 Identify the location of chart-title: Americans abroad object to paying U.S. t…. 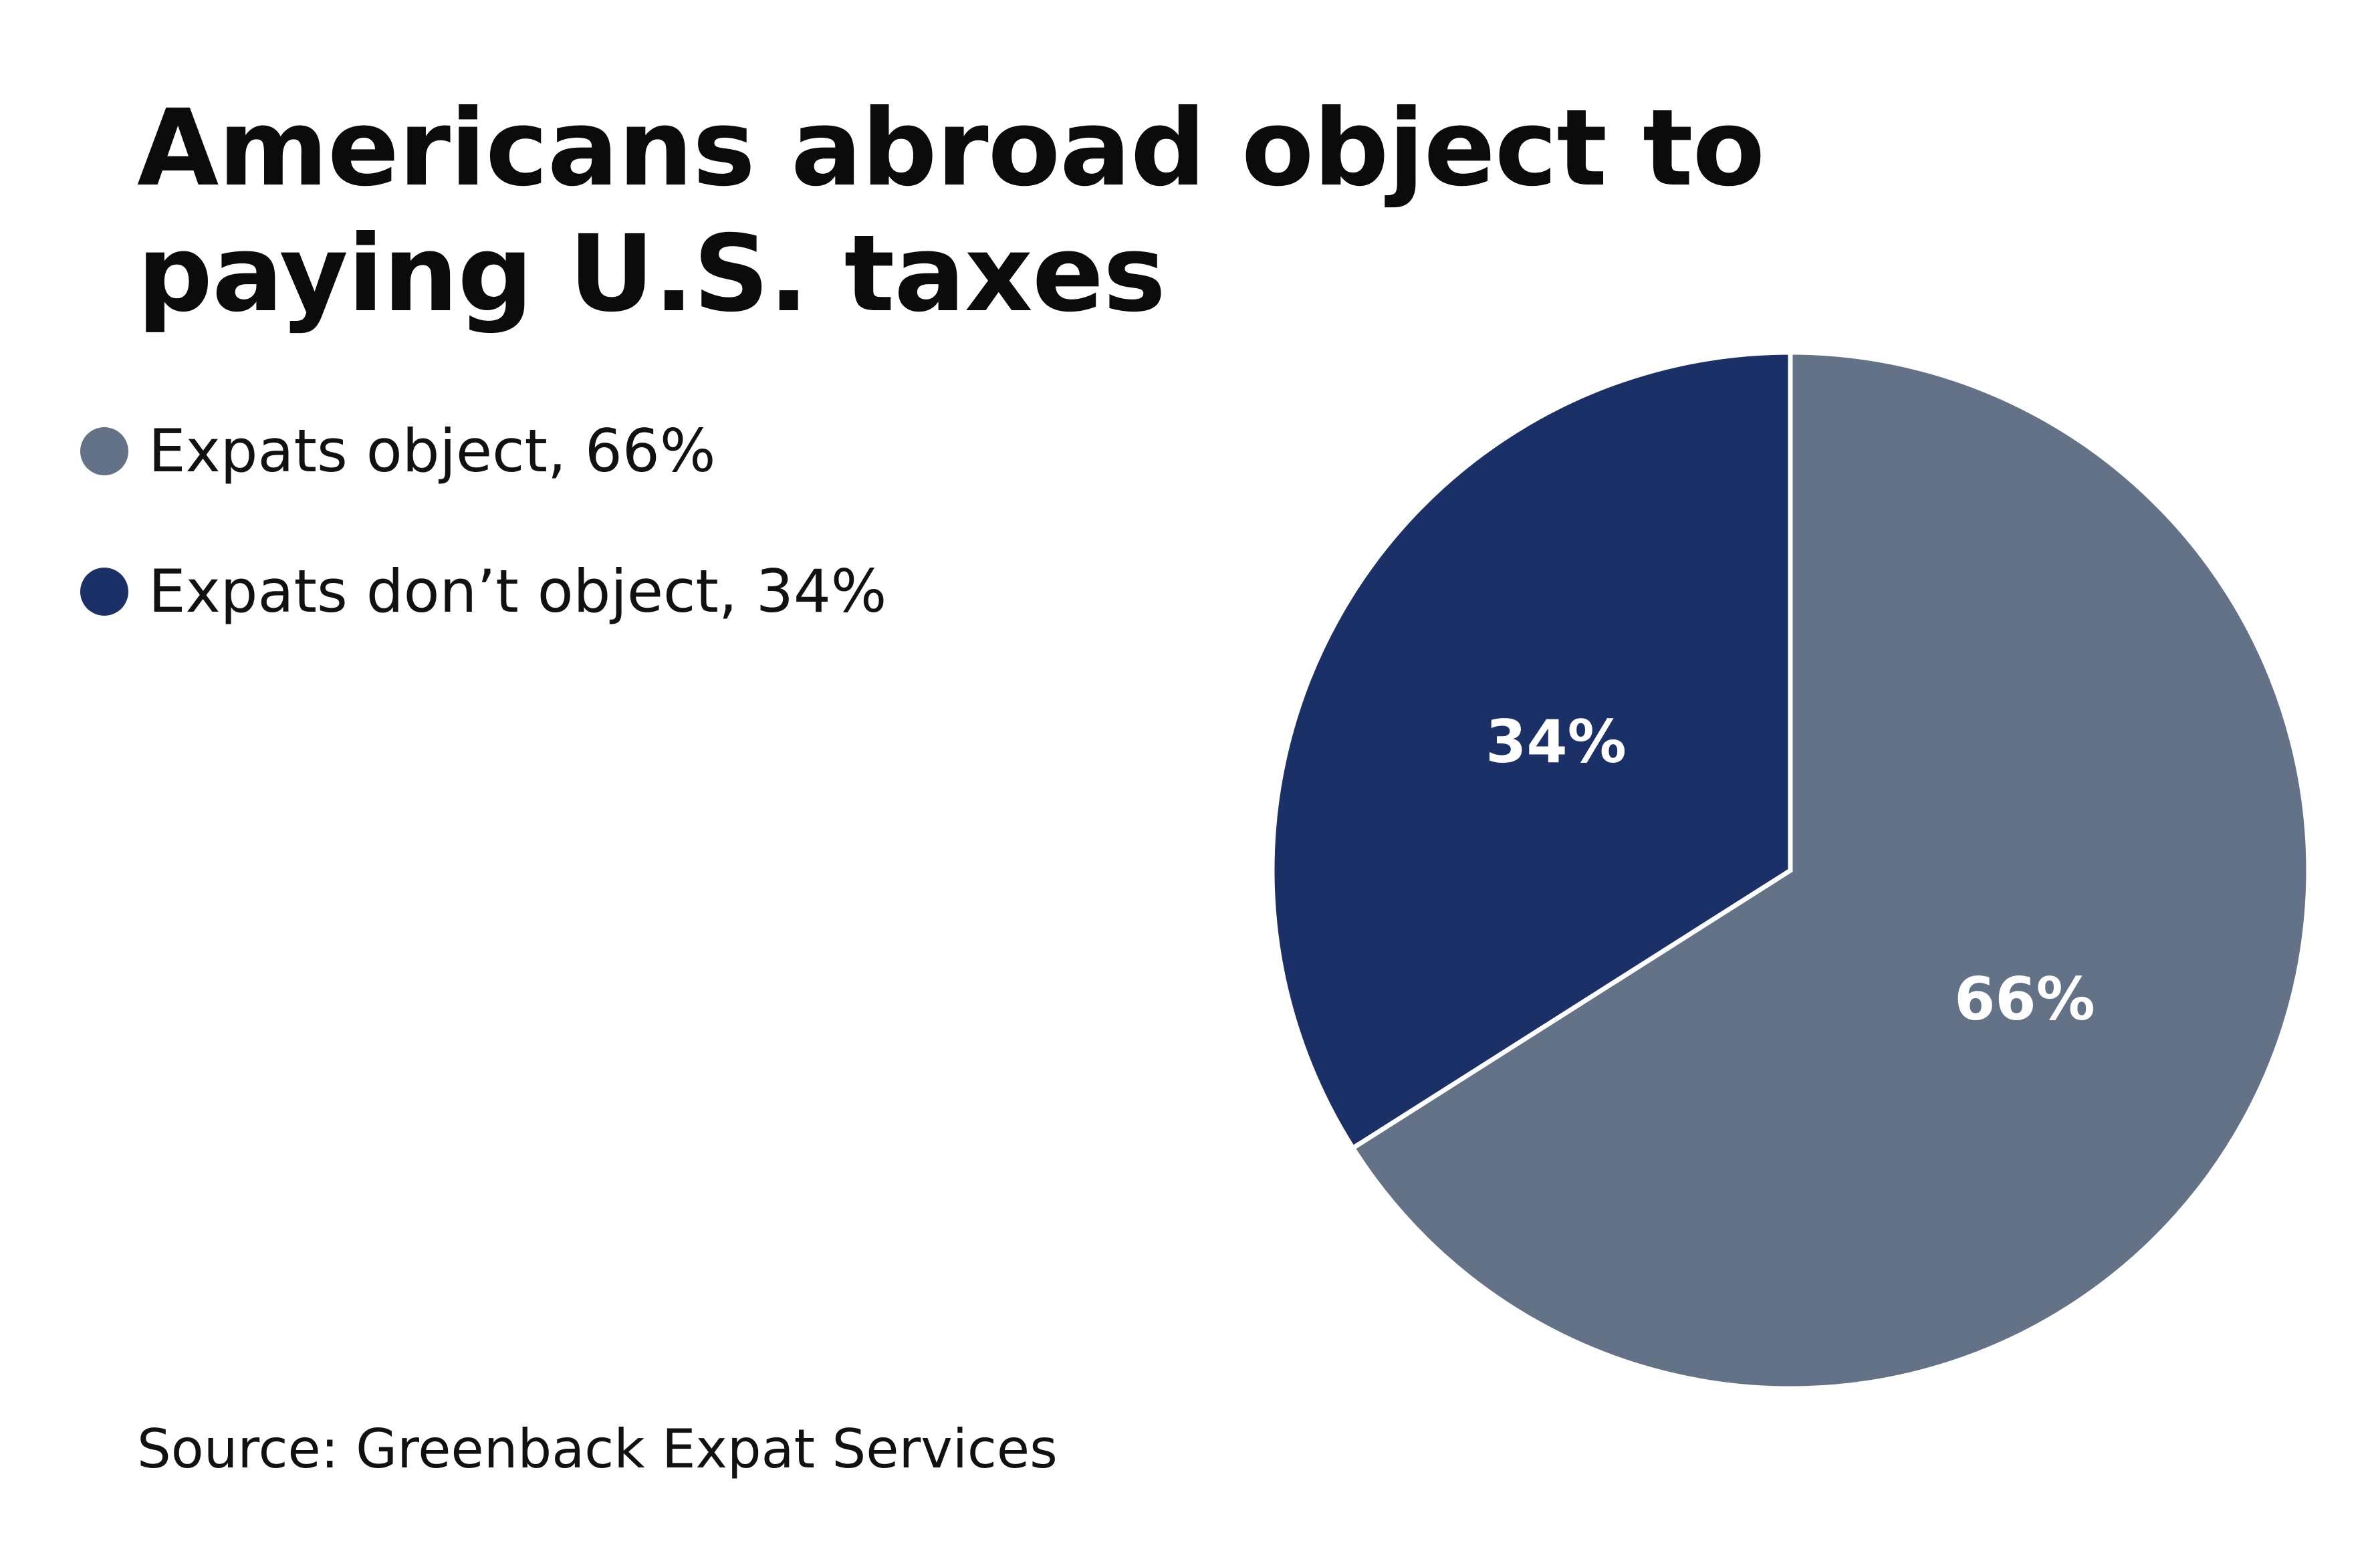
(951, 211).